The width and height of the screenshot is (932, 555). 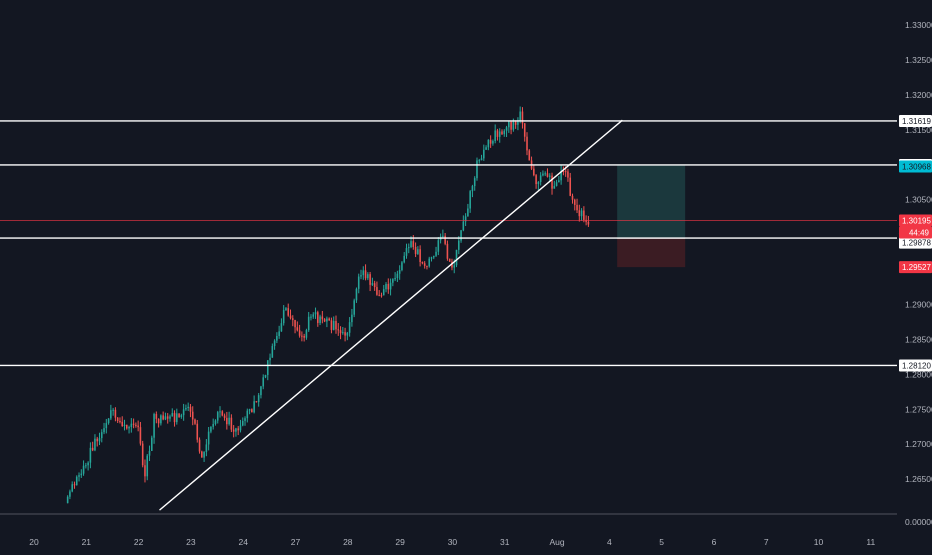 I want to click on current-price-badge: 1.30195, so click(x=916, y=220).